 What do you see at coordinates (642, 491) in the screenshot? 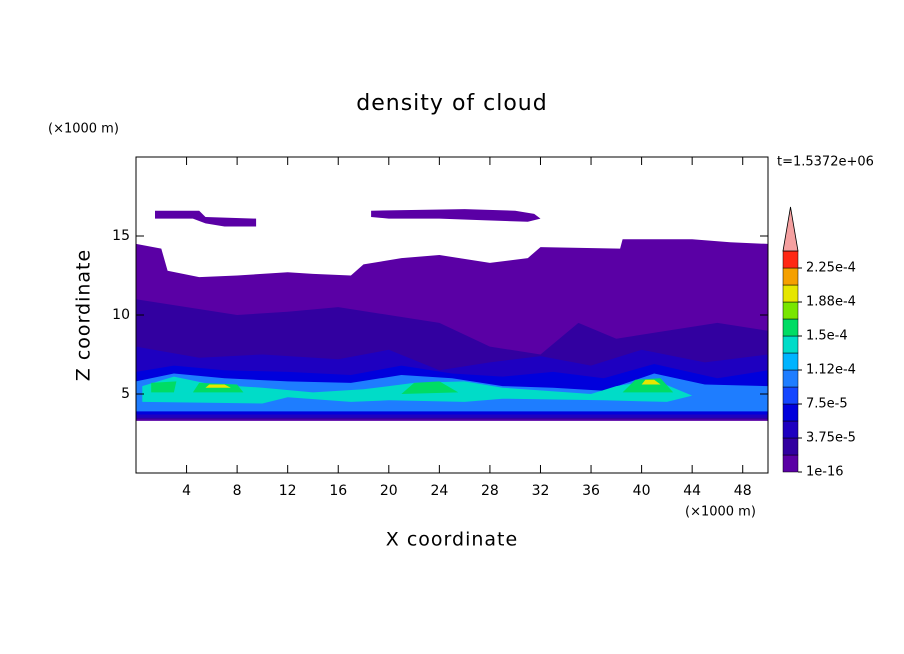
I see `x-tick-label: 40` at bounding box center [642, 491].